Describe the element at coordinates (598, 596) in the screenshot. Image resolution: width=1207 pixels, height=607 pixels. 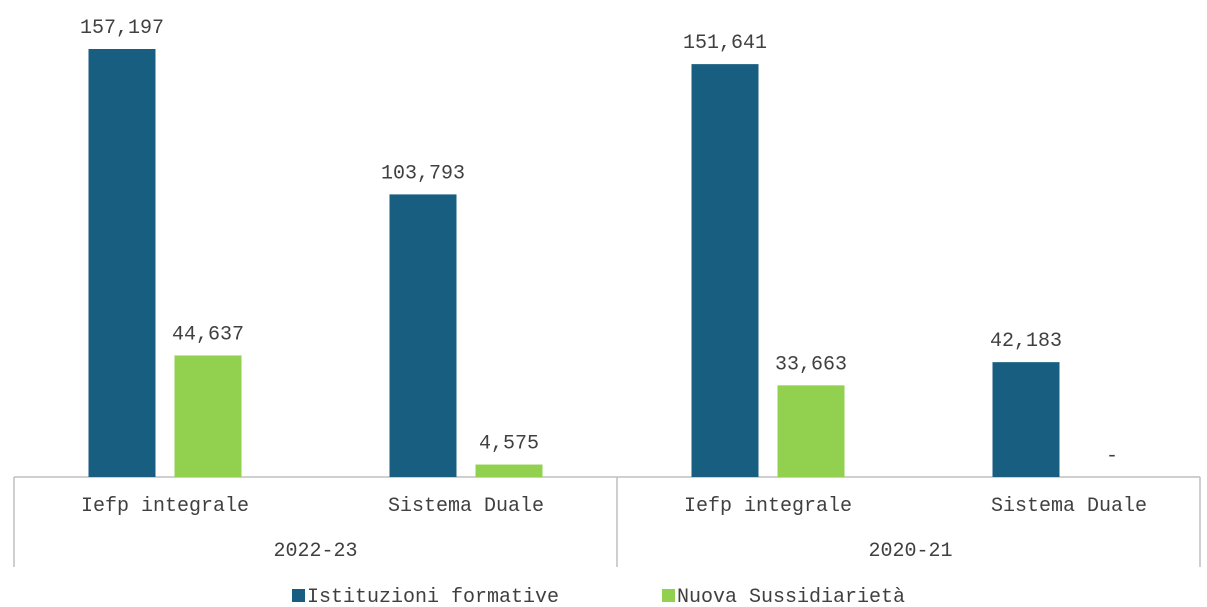
I see `legend: Istituzioni formative Nuova Sussidiarietà` at that location.